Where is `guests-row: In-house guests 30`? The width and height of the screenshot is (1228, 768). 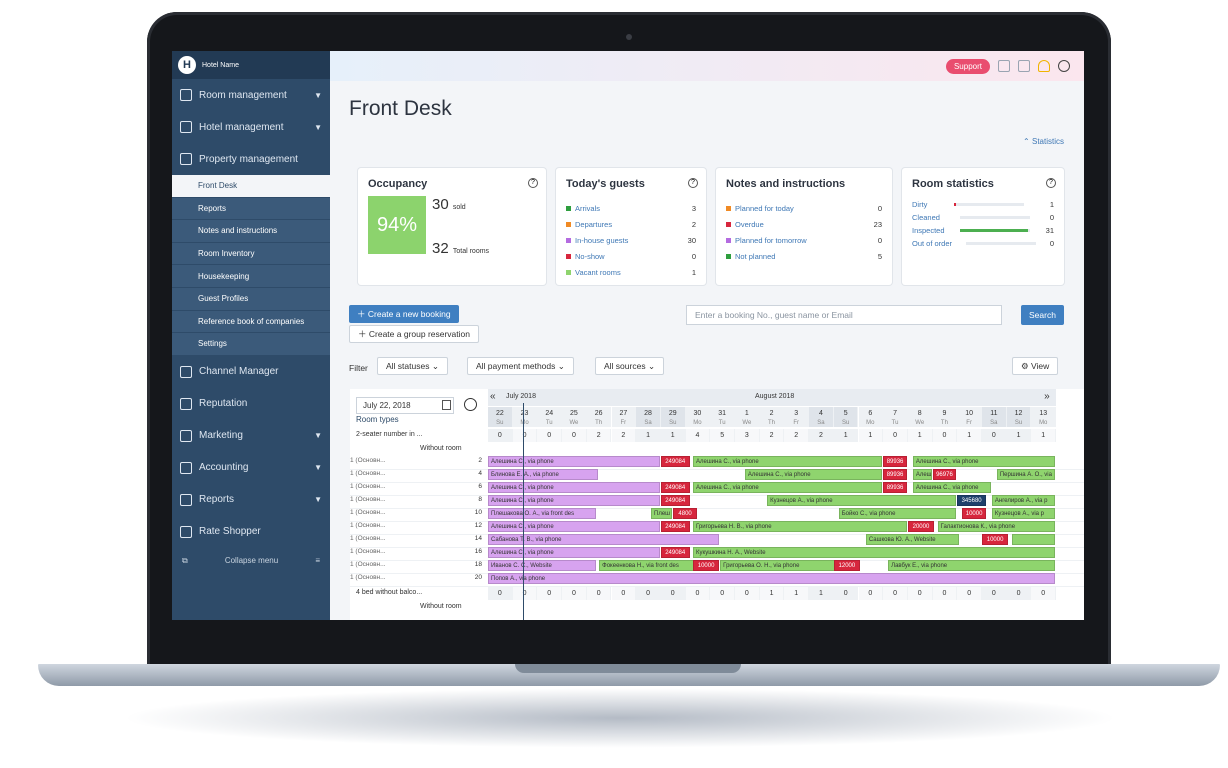
guests-row: In-house guests 30 is located at coordinates (631, 240).